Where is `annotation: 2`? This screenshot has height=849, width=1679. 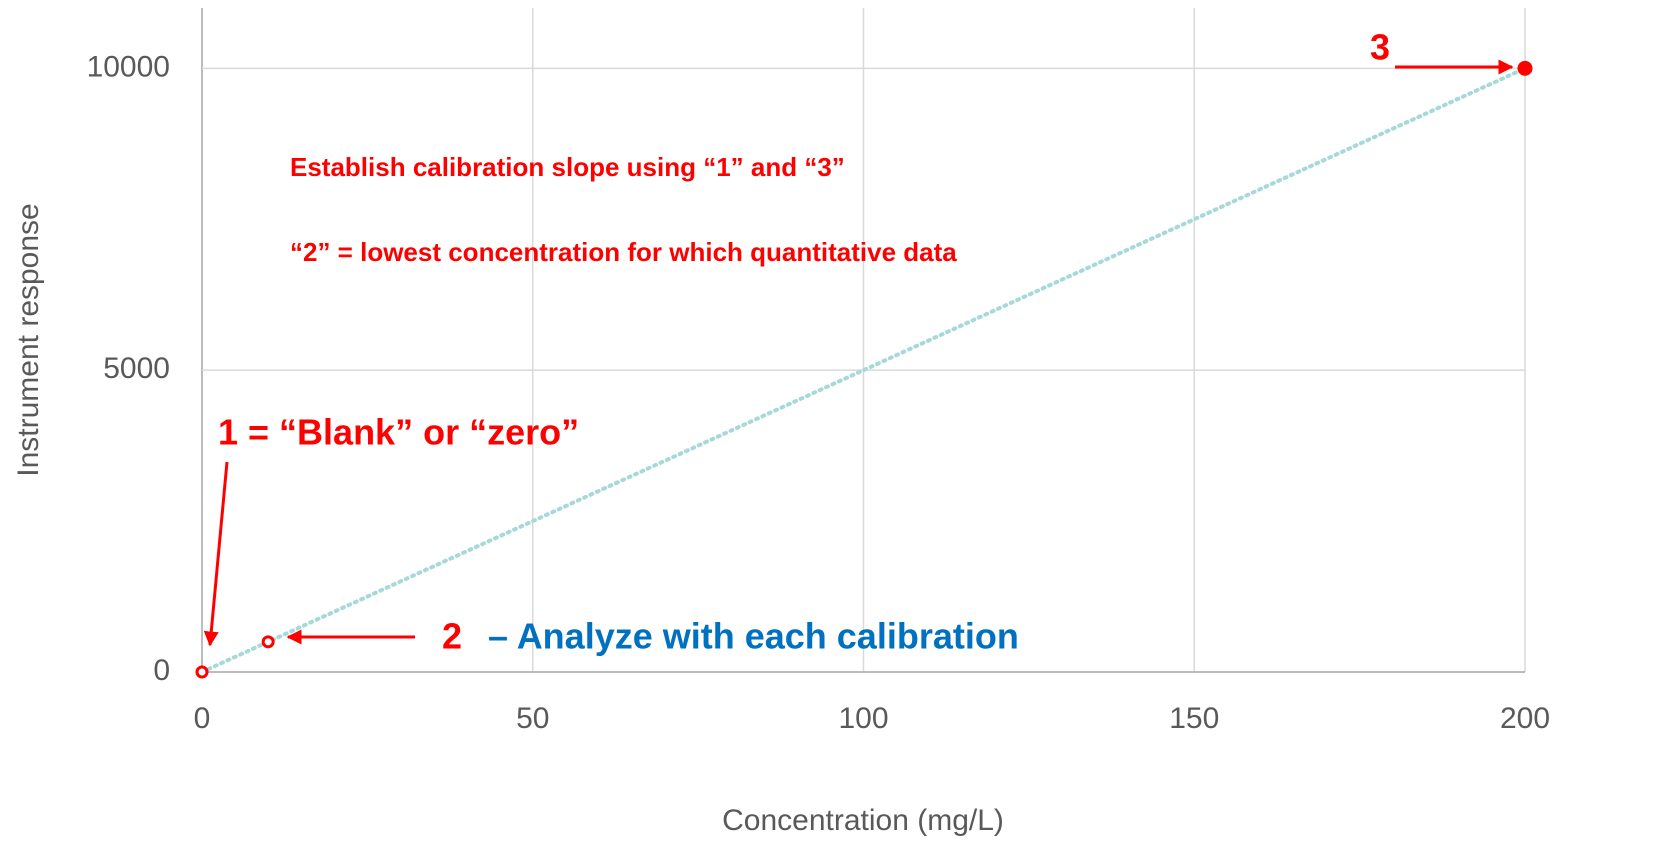
annotation: 2 is located at coordinates (452, 636).